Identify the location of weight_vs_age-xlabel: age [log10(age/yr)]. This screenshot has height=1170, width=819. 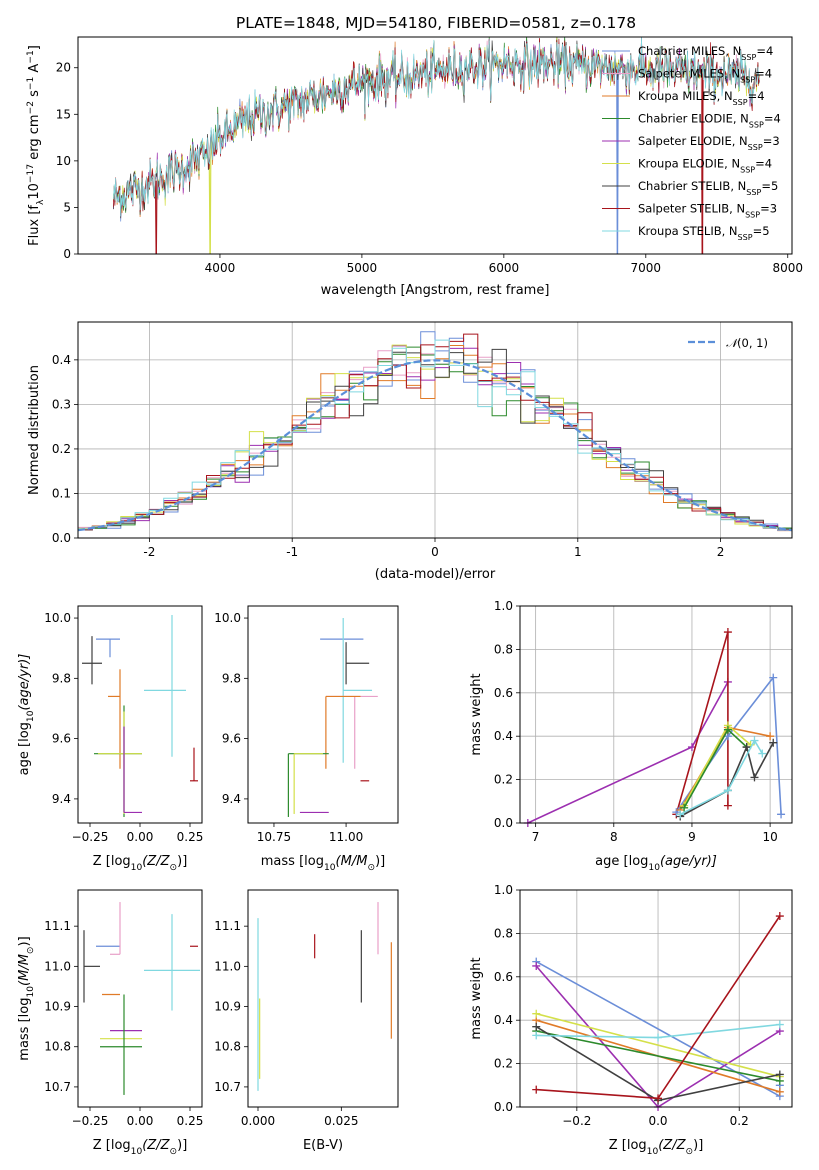
(656, 863).